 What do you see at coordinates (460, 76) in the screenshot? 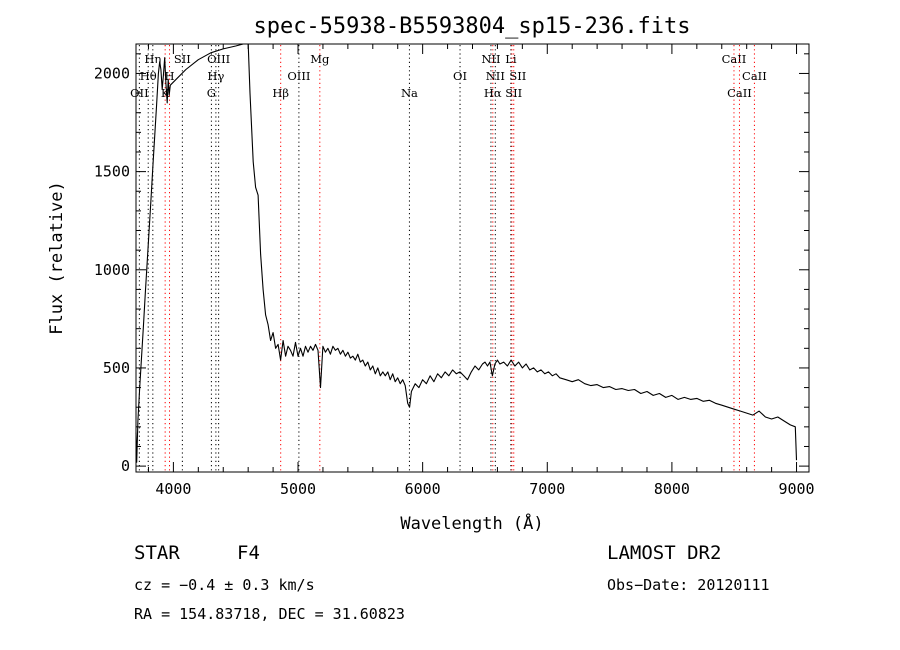
I see `marker-label: OI` at bounding box center [460, 76].